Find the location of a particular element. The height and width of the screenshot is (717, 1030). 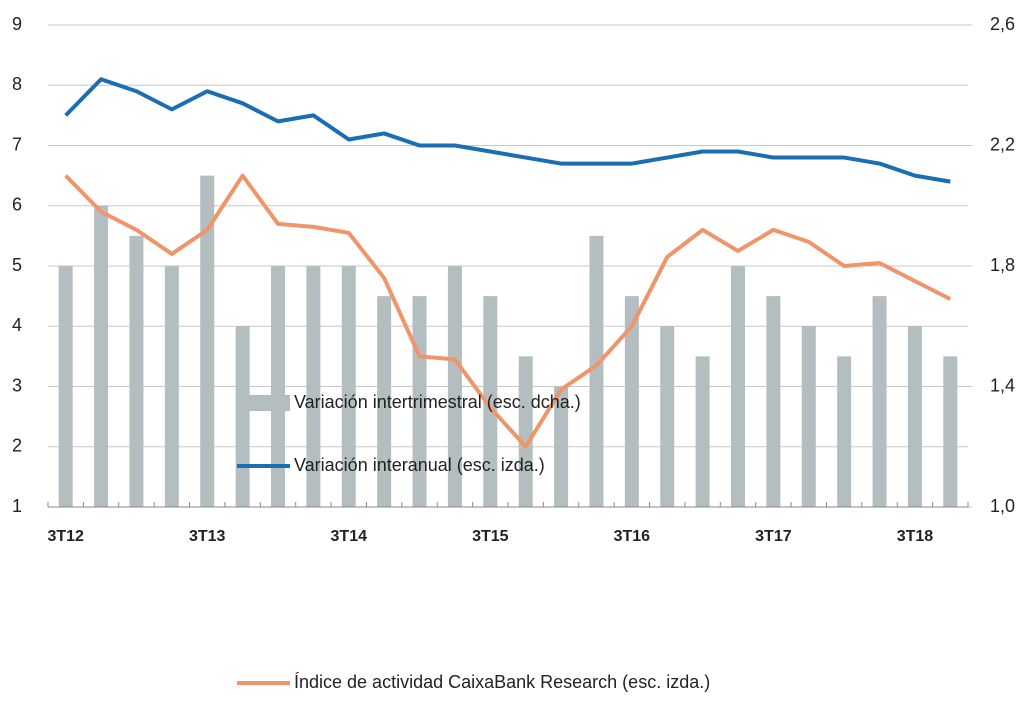

y-tick-label: 3 is located at coordinates (17, 385).